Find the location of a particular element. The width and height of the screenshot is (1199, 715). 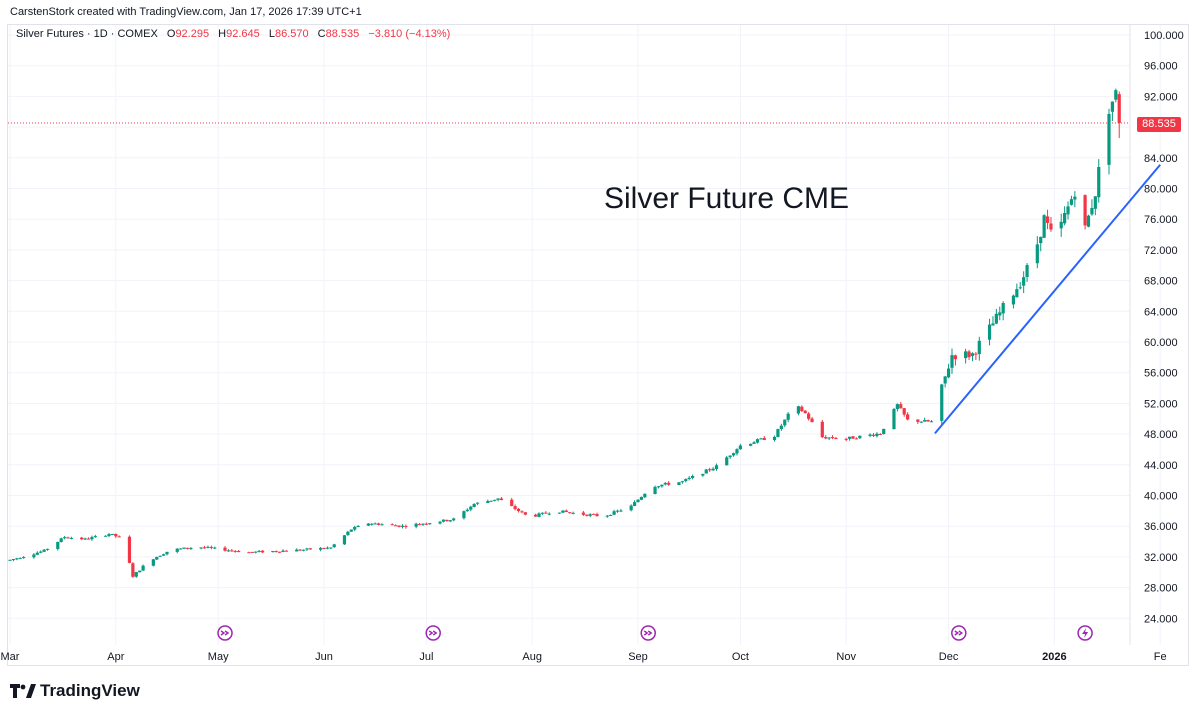

y-tick-label: 72.000 is located at coordinates (1161, 251).